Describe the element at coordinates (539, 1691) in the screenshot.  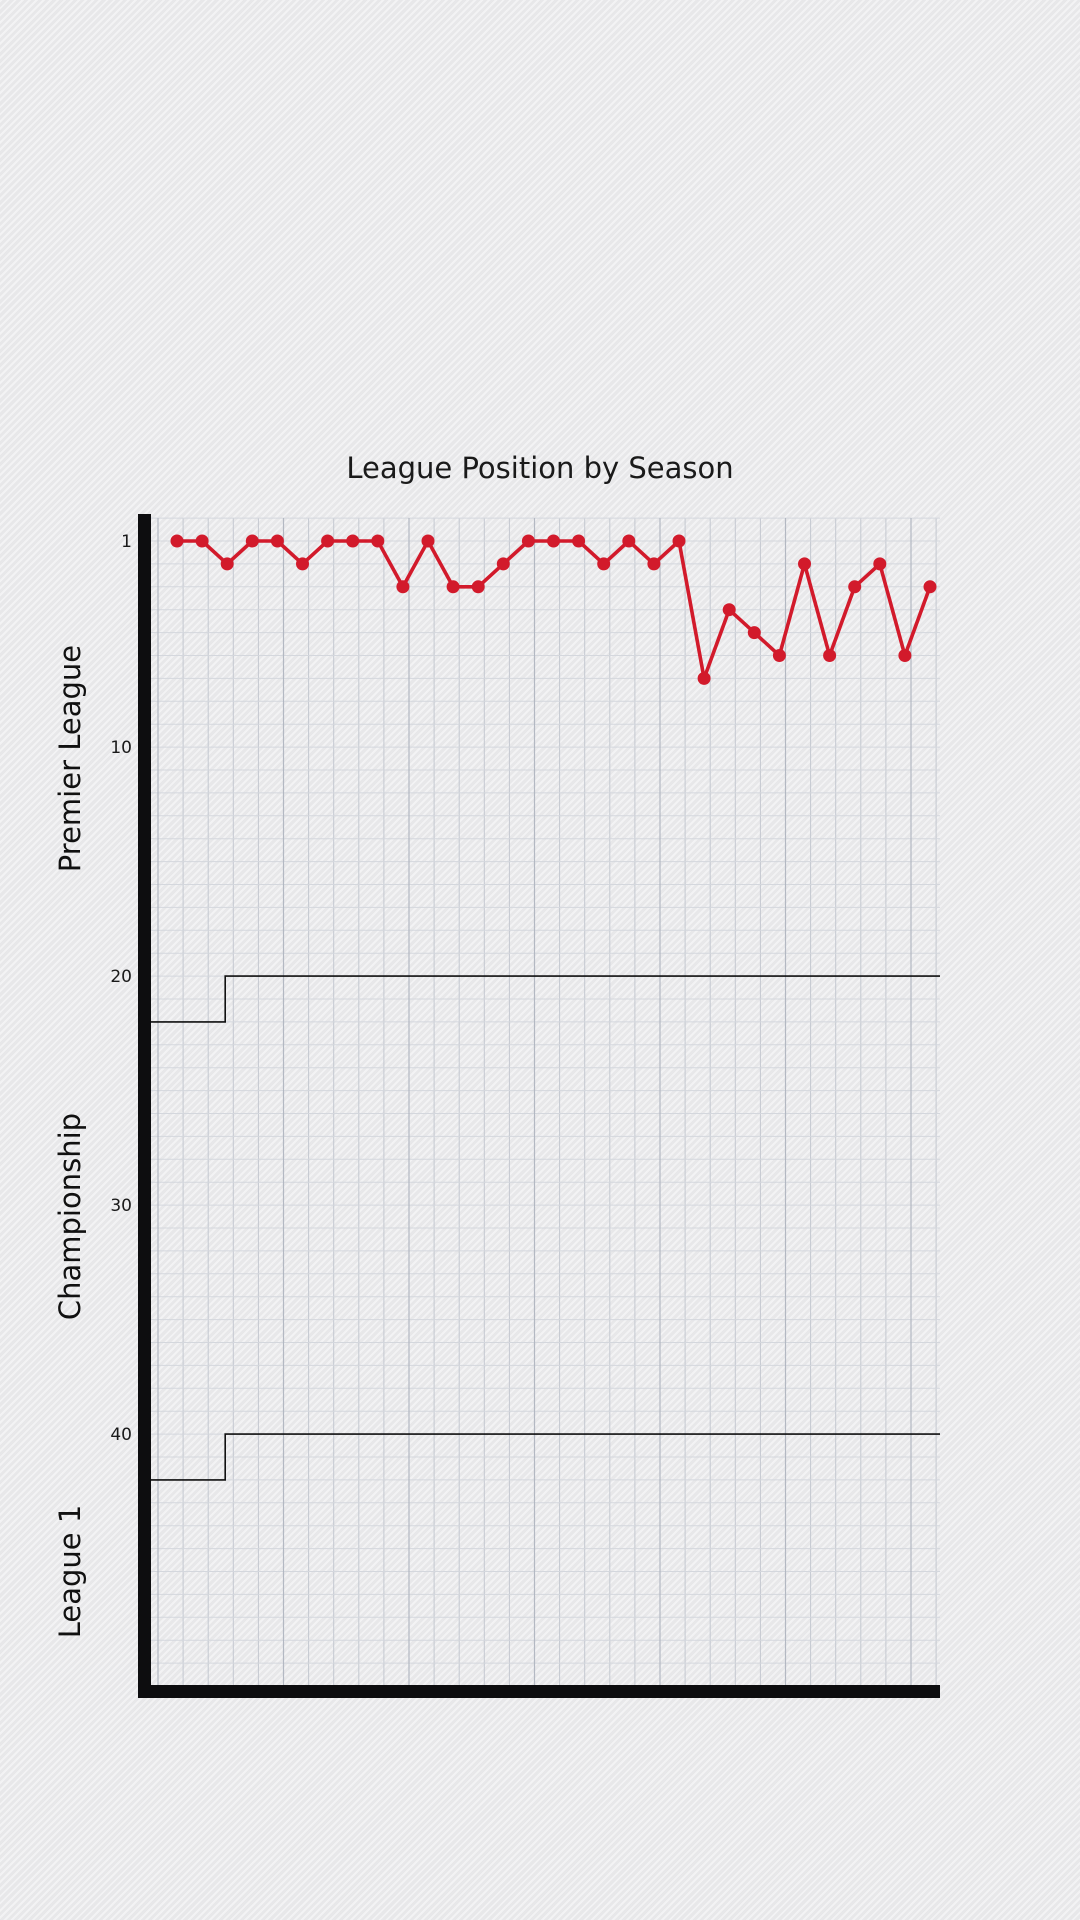
I see `x-axis-line` at that location.